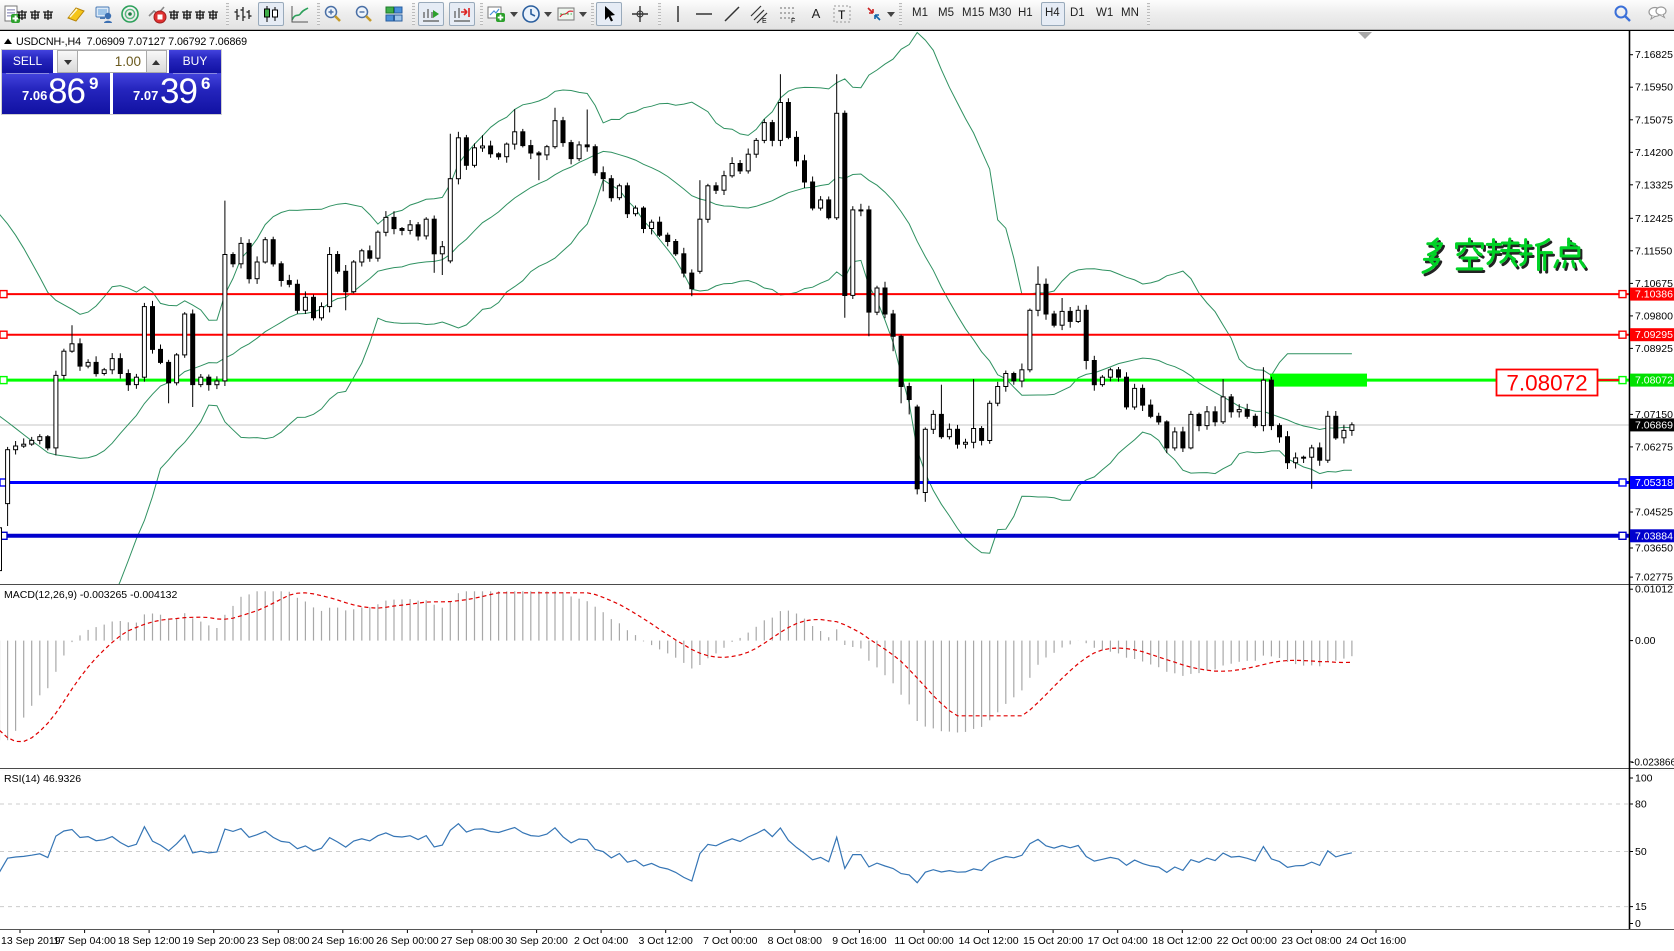  What do you see at coordinates (1654, 415) in the screenshot?
I see `svg-text: 7.07150` at bounding box center [1654, 415].